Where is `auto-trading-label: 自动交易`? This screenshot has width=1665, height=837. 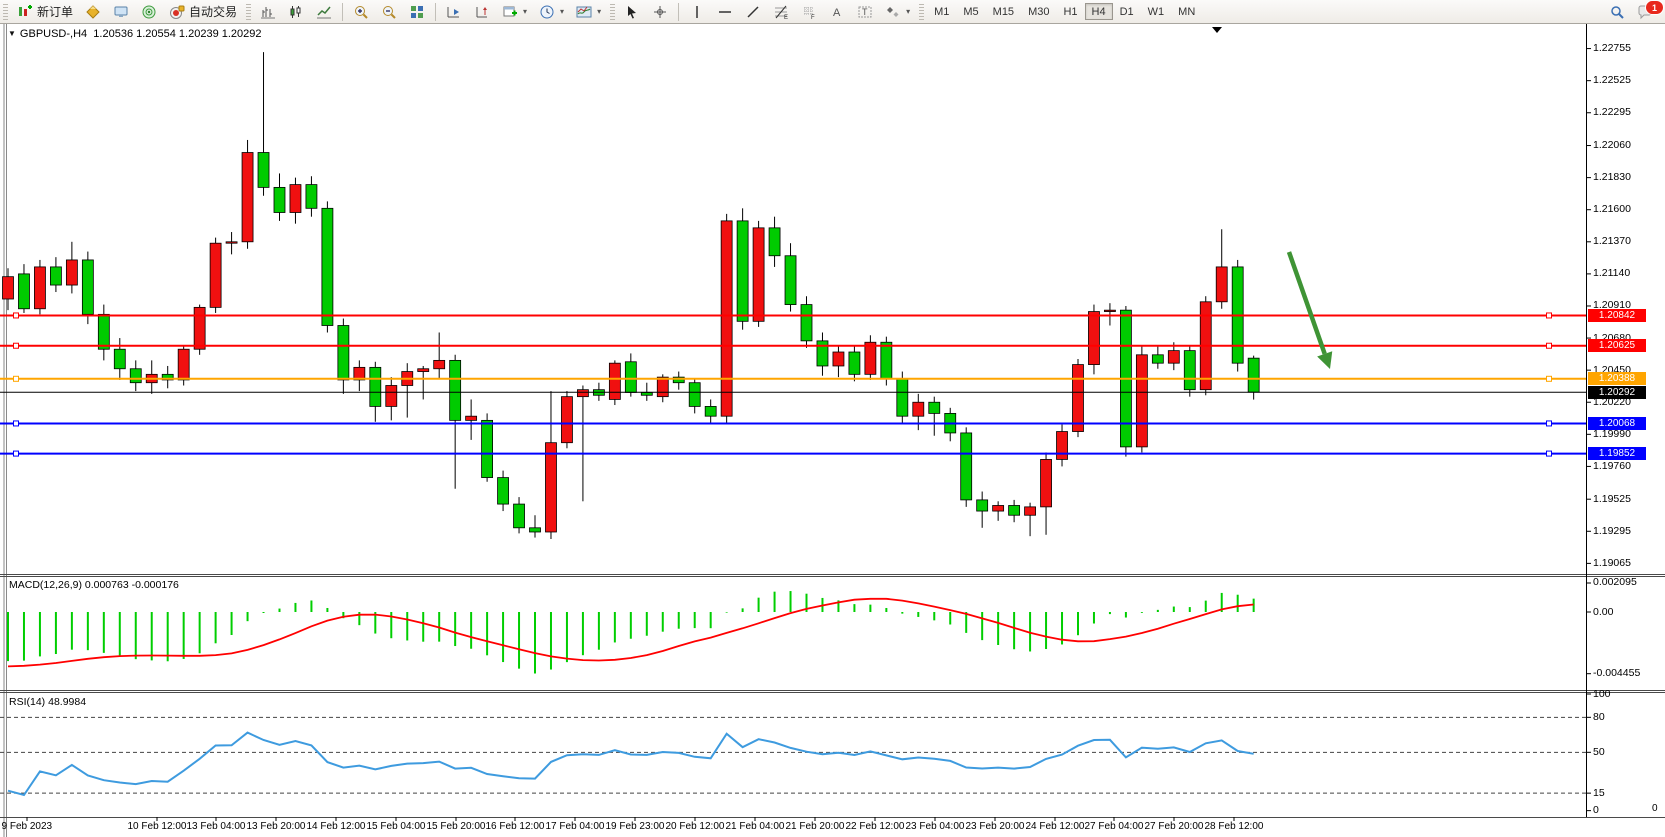
auto-trading-label: 自动交易 is located at coordinates (213, 12).